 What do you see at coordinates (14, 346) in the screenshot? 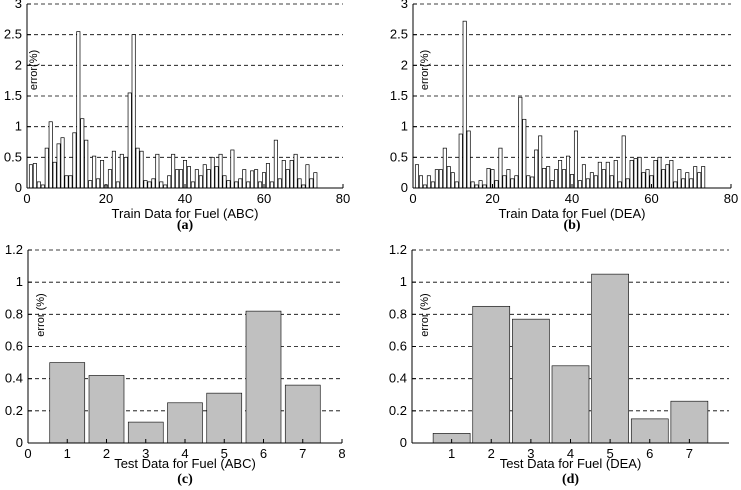
I see `y-tick-label: 0.6` at bounding box center [14, 346].